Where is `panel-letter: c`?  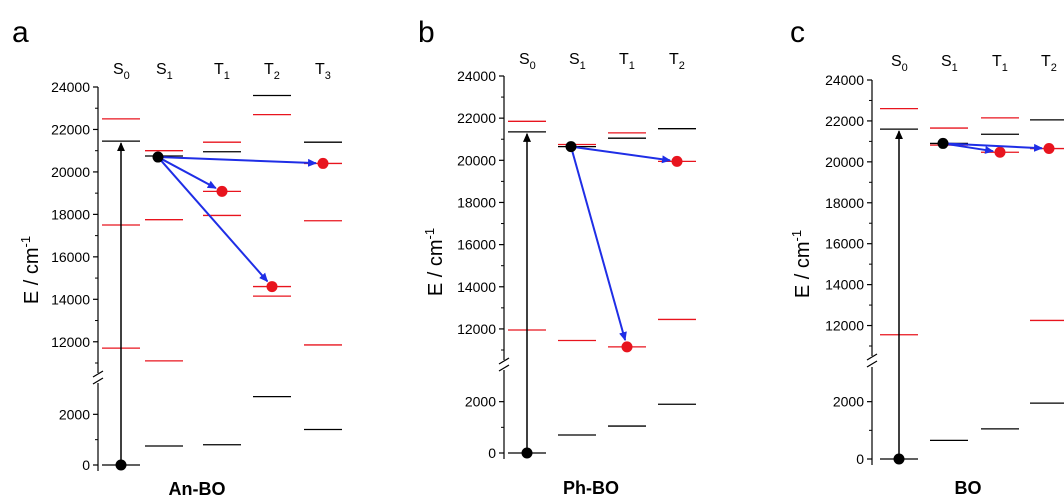
panel-letter: c is located at coordinates (797, 32).